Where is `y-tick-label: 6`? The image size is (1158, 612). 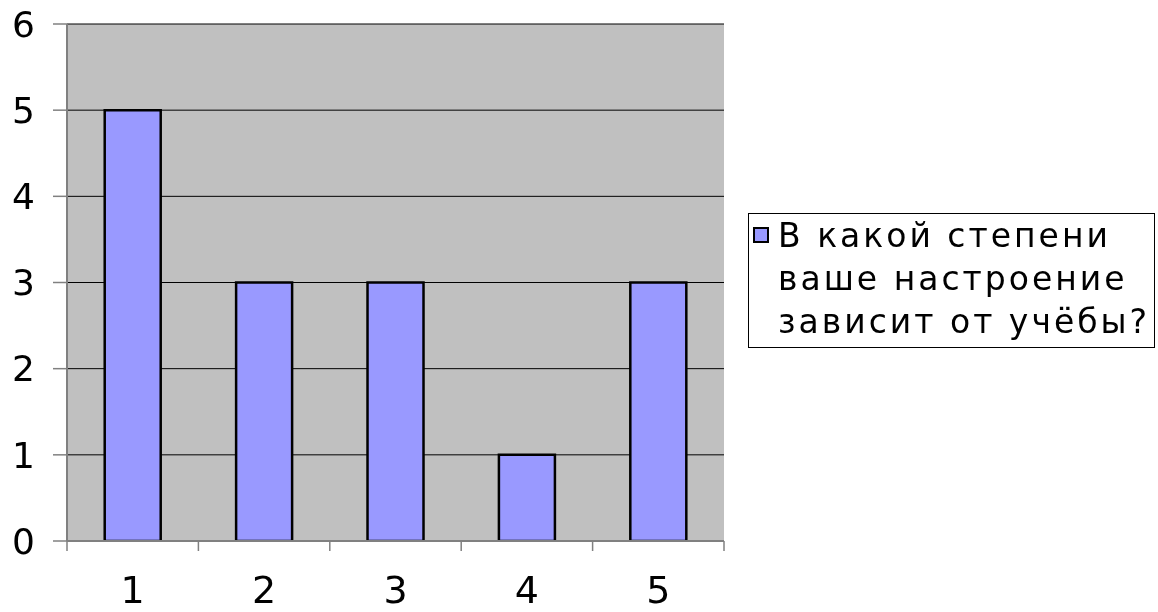
y-tick-label: 6 is located at coordinates (23, 24).